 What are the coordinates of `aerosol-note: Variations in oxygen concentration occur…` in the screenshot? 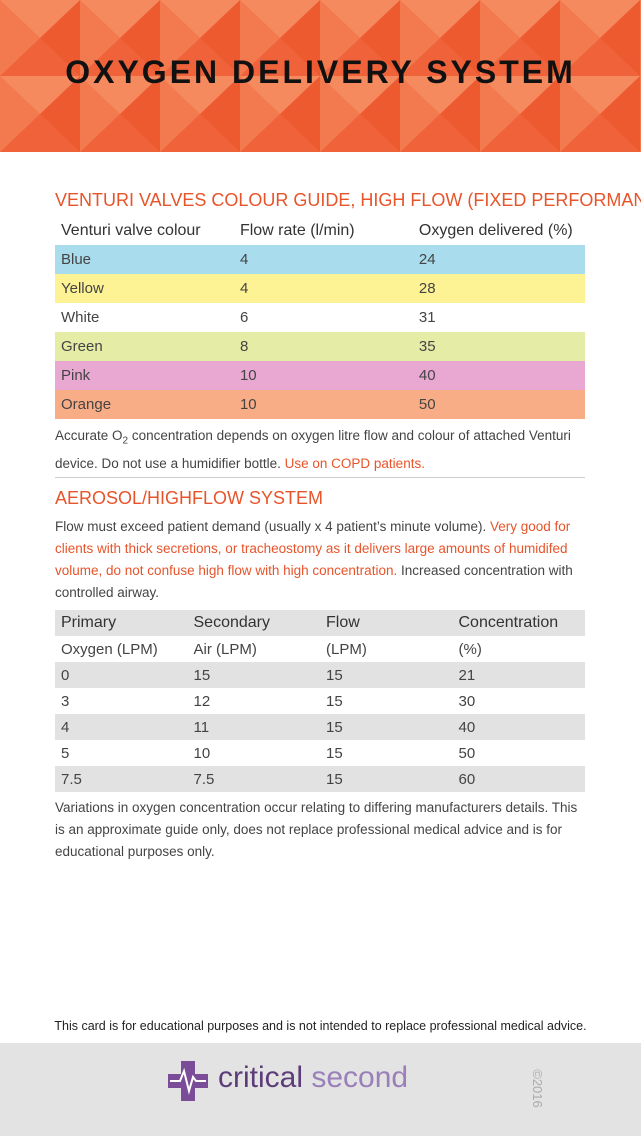 It's located at (316, 829).